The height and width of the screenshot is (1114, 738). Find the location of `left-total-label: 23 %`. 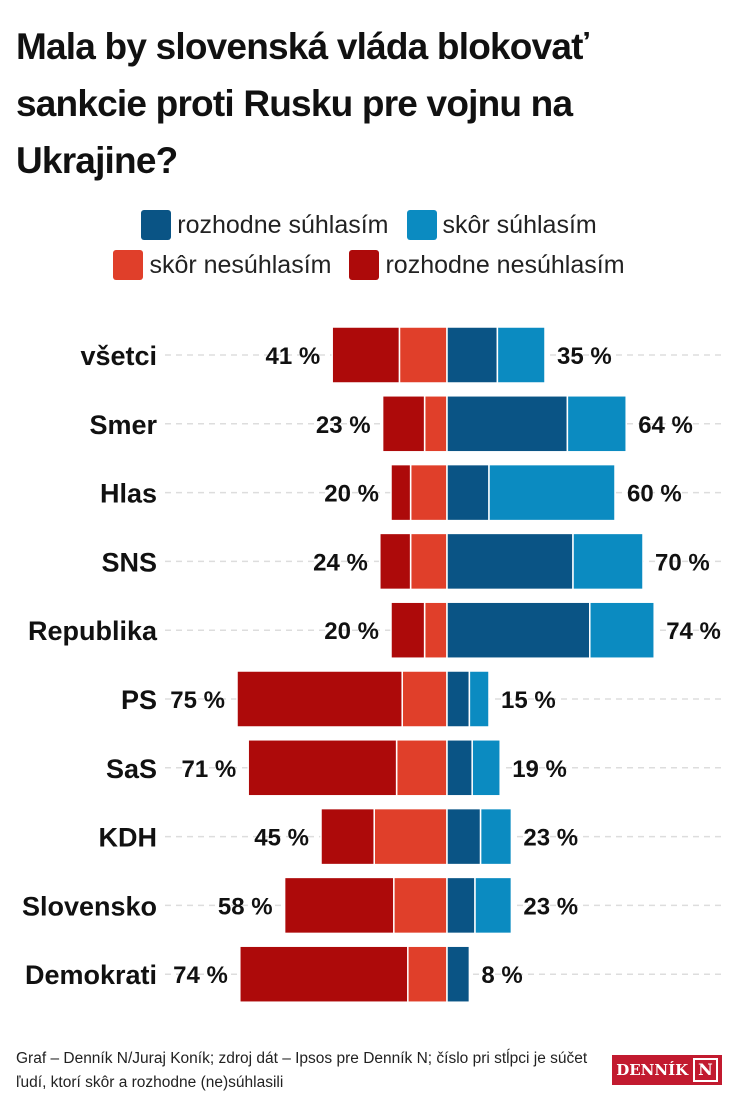

left-total-label: 23 % is located at coordinates (343, 425).